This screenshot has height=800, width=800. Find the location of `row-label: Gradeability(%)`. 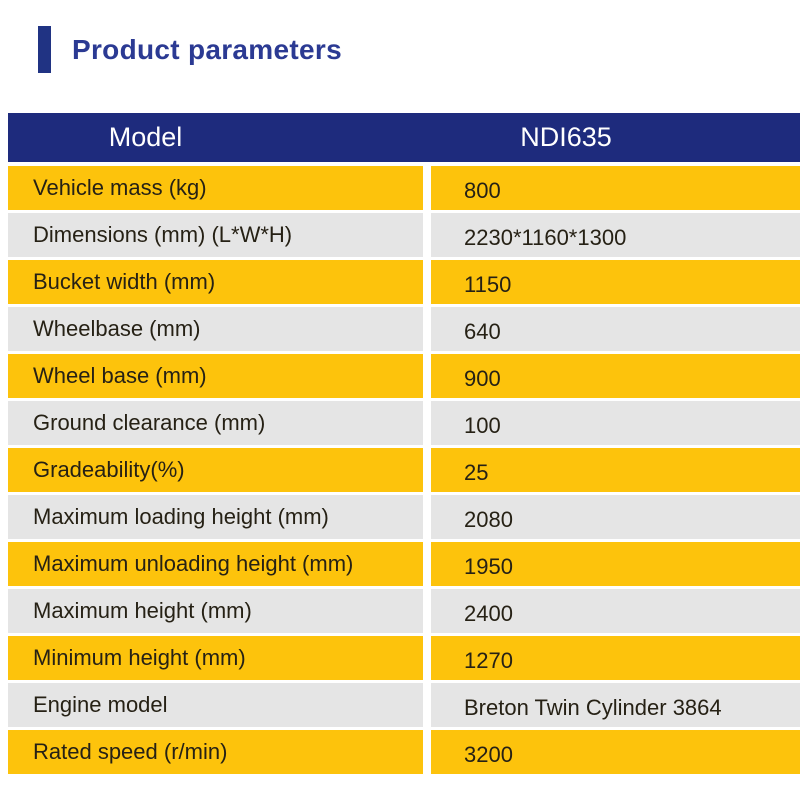

row-label: Gradeability(%) is located at coordinates (215, 470).